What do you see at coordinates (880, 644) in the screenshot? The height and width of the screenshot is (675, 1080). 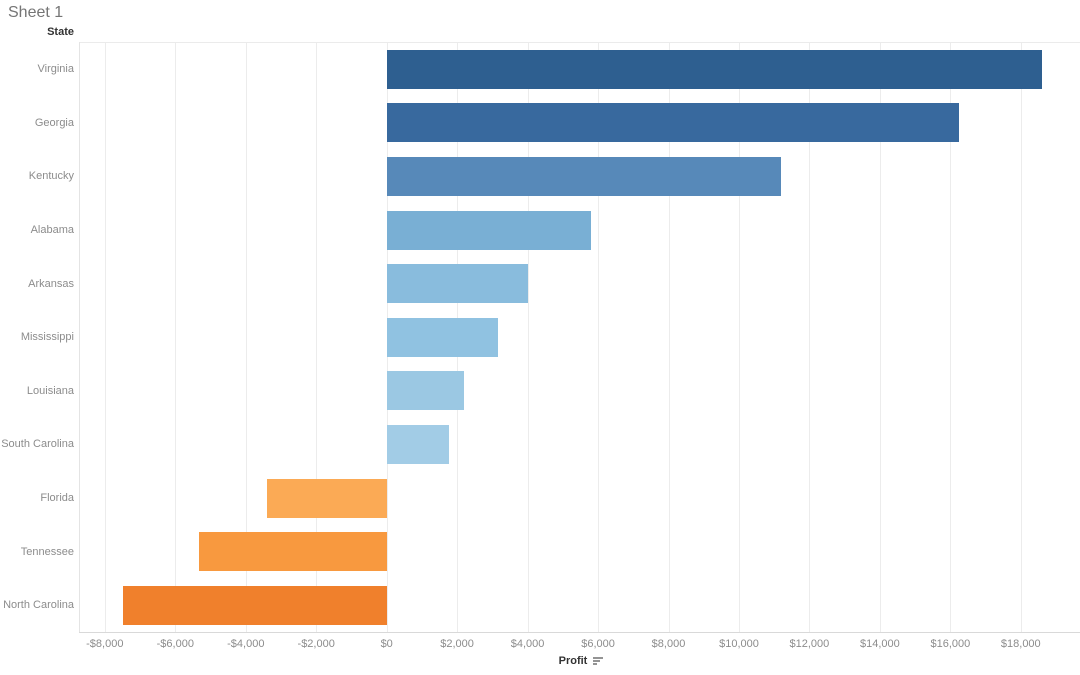 I see `x-tick-label: $14,000` at bounding box center [880, 644].